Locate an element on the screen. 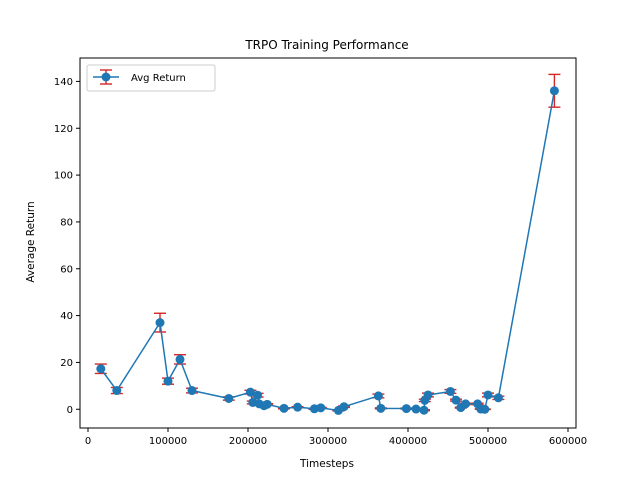  x-tick-label: 500000 is located at coordinates (488, 441).